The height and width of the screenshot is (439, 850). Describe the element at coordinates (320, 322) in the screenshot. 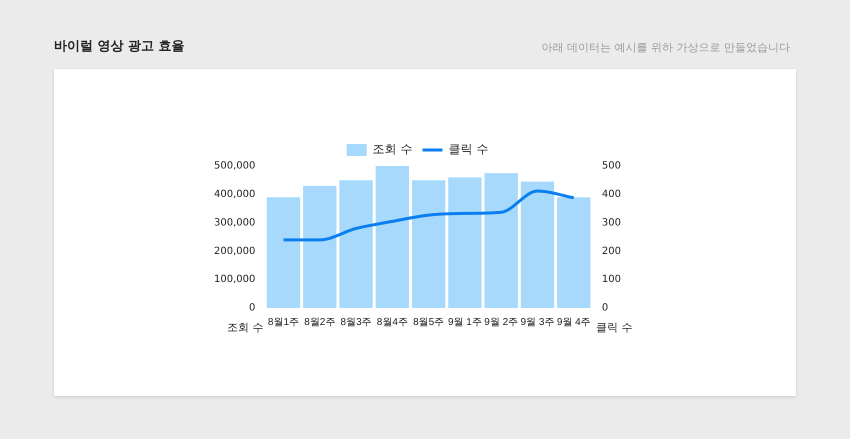

I see `x-tick-label: 8월2주` at that location.